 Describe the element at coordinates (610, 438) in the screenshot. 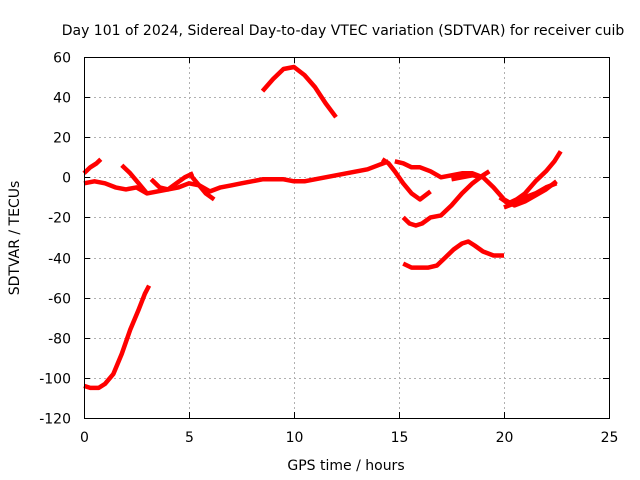

I see `x-tick-label: 25` at that location.